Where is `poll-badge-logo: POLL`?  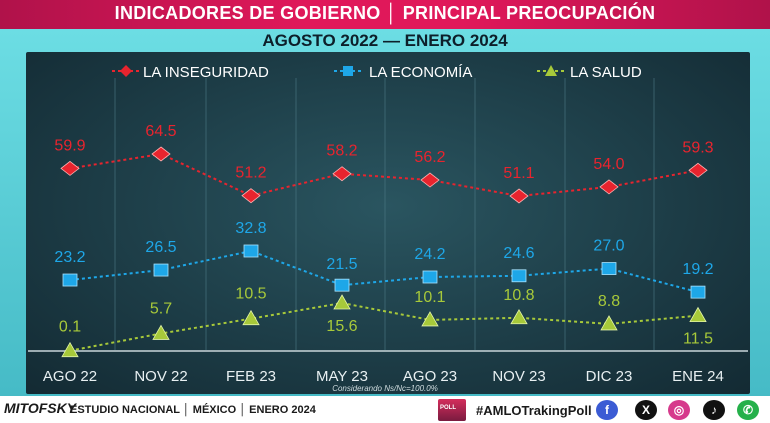 poll-badge-logo: POLL is located at coordinates (452, 410).